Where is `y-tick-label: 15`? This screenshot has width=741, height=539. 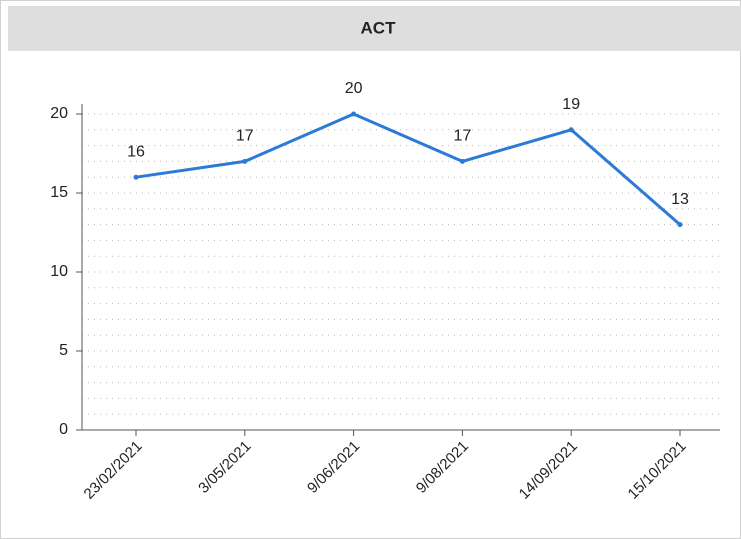
y-tick-label: 15 is located at coordinates (59, 192).